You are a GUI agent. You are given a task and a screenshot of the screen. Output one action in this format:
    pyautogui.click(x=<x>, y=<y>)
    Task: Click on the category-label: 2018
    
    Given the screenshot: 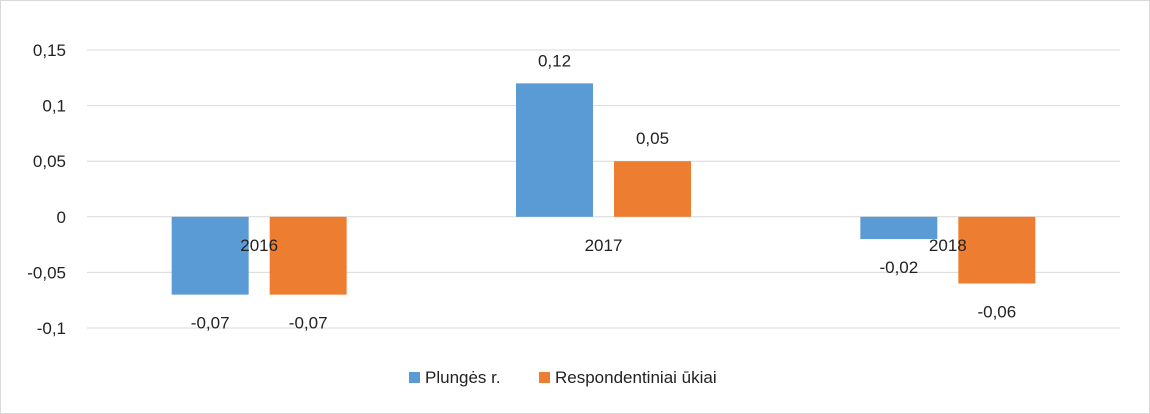 What is the action you would take?
    pyautogui.click(x=948, y=245)
    